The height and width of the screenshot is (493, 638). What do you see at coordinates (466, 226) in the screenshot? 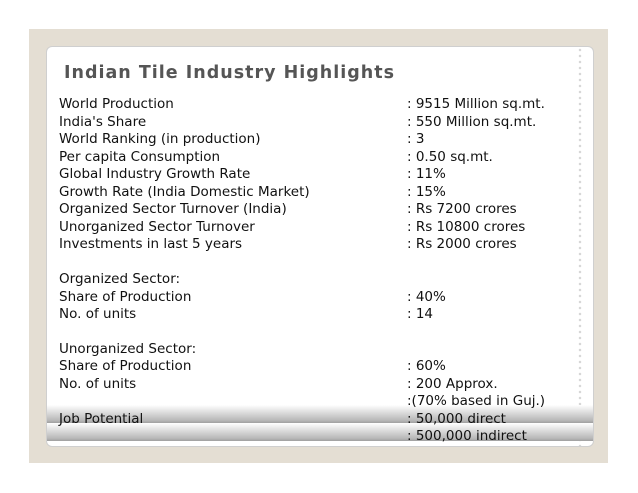
I see `row-value: : Rs 10800 crores` at bounding box center [466, 226].